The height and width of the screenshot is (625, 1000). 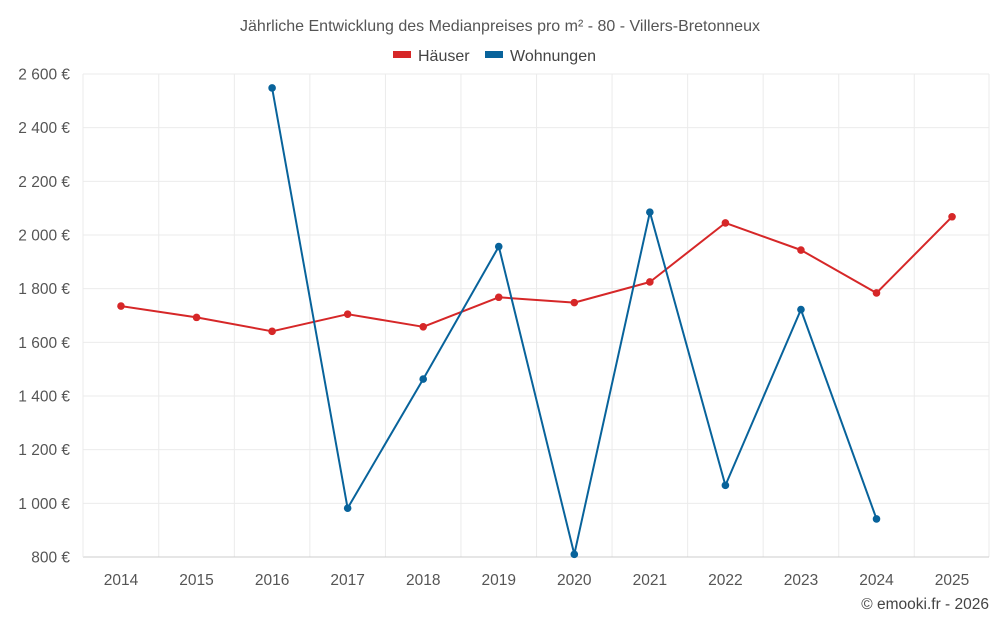 I want to click on y-tick-label: 800 €, so click(x=50, y=558).